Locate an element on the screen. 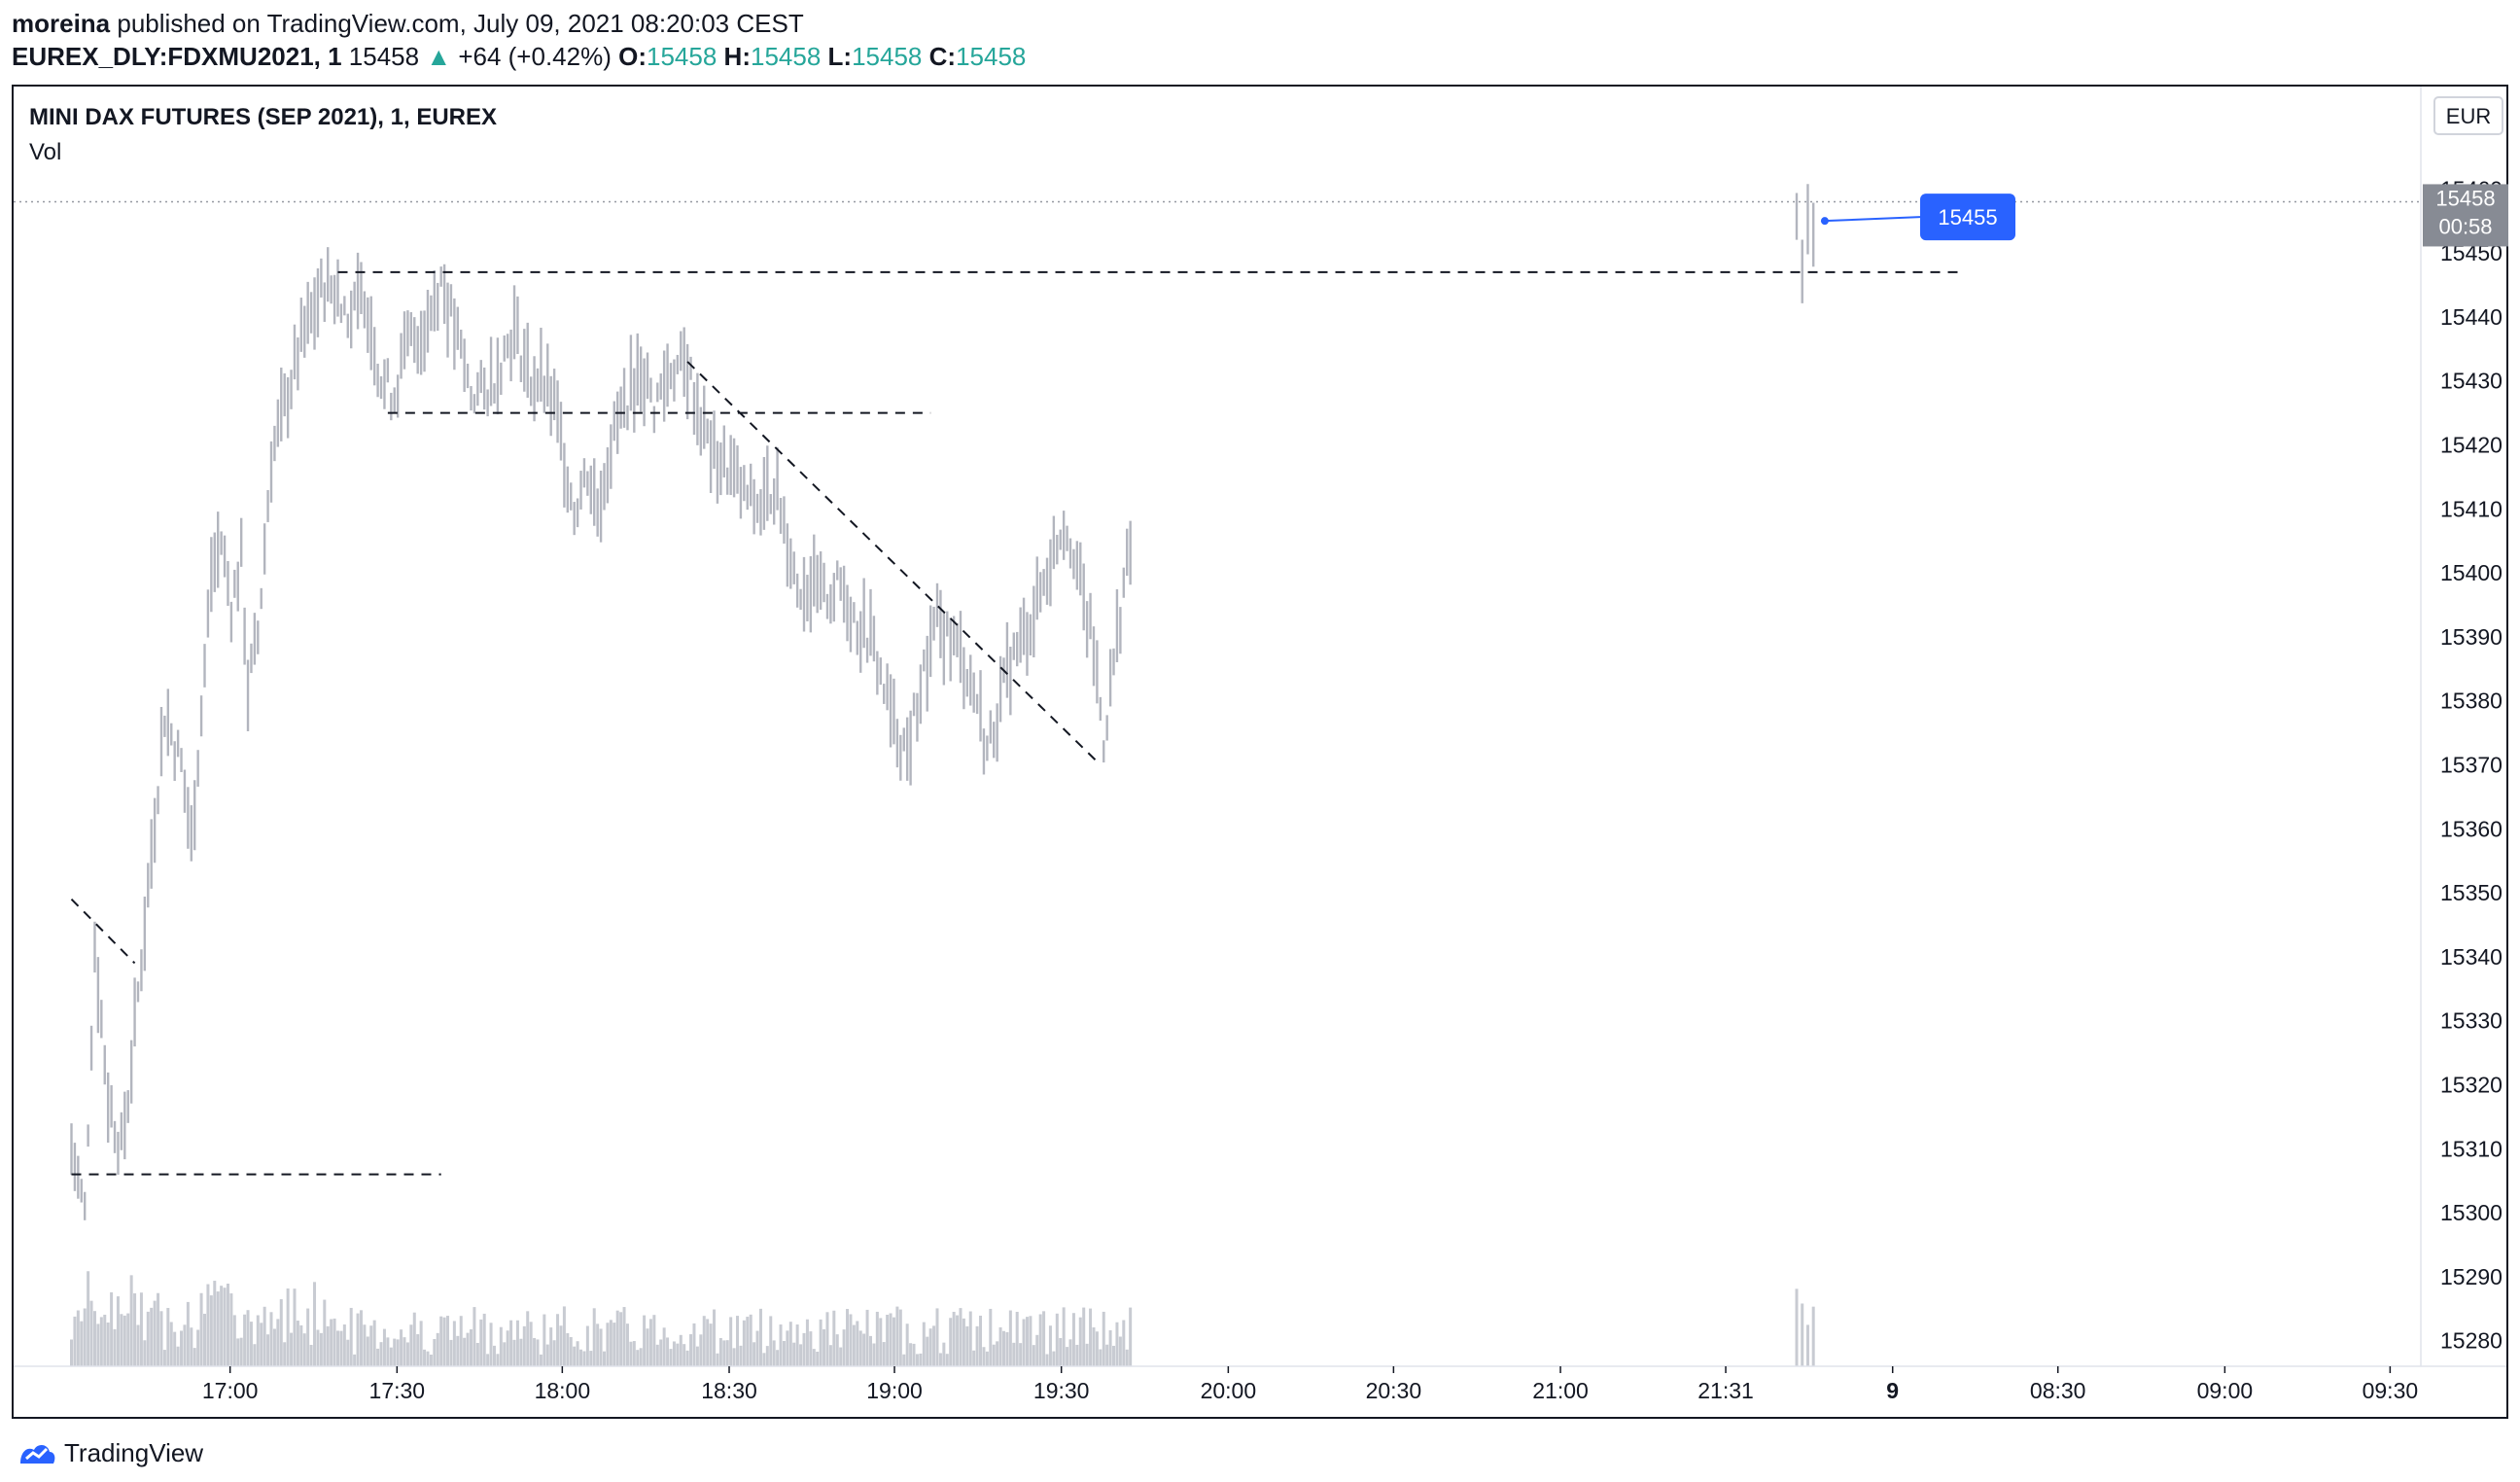  price-tick-label: 15370 is located at coordinates (2471, 764).